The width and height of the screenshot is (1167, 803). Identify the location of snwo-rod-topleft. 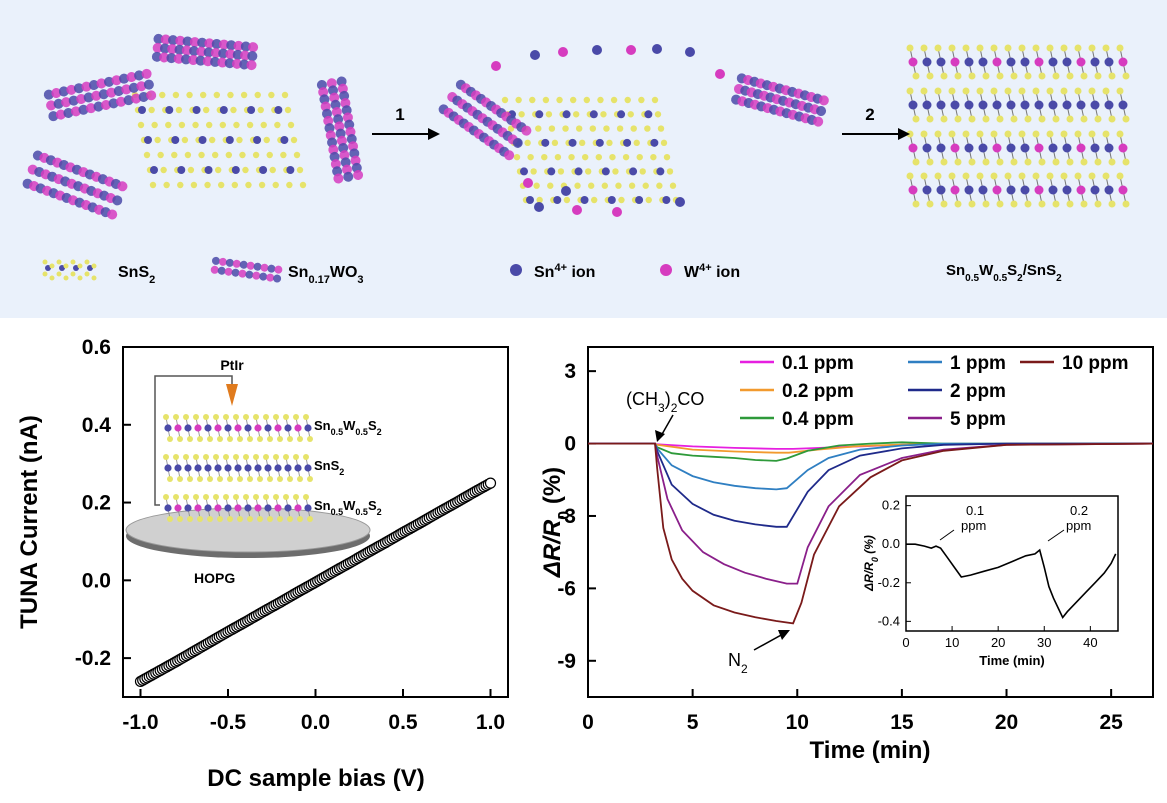
(100, 95).